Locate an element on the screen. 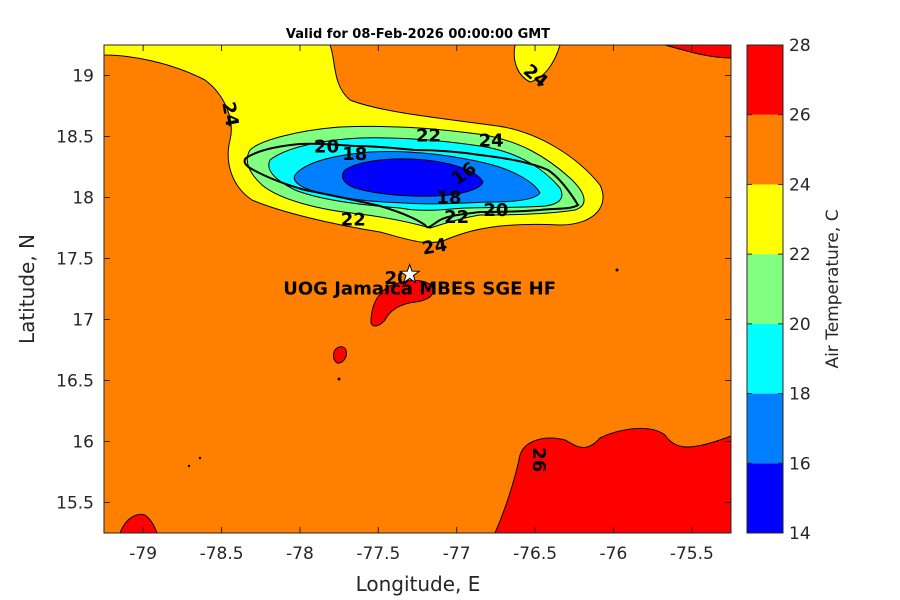 The height and width of the screenshot is (600, 900). x-tick-label: -76.5 is located at coordinates (535, 554).